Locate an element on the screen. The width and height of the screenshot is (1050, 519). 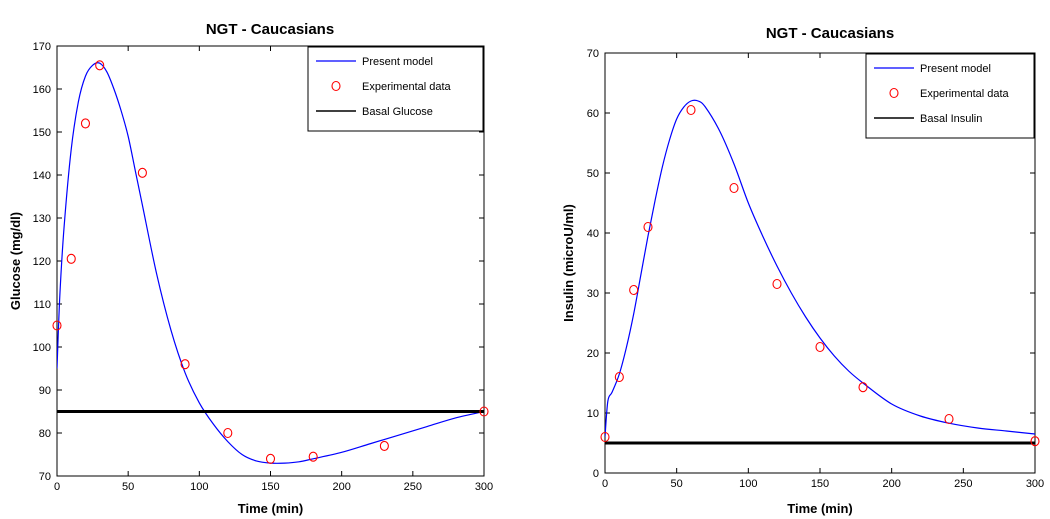
y-axis-label: Glucose (mg/dl) is located at coordinates (15, 261).